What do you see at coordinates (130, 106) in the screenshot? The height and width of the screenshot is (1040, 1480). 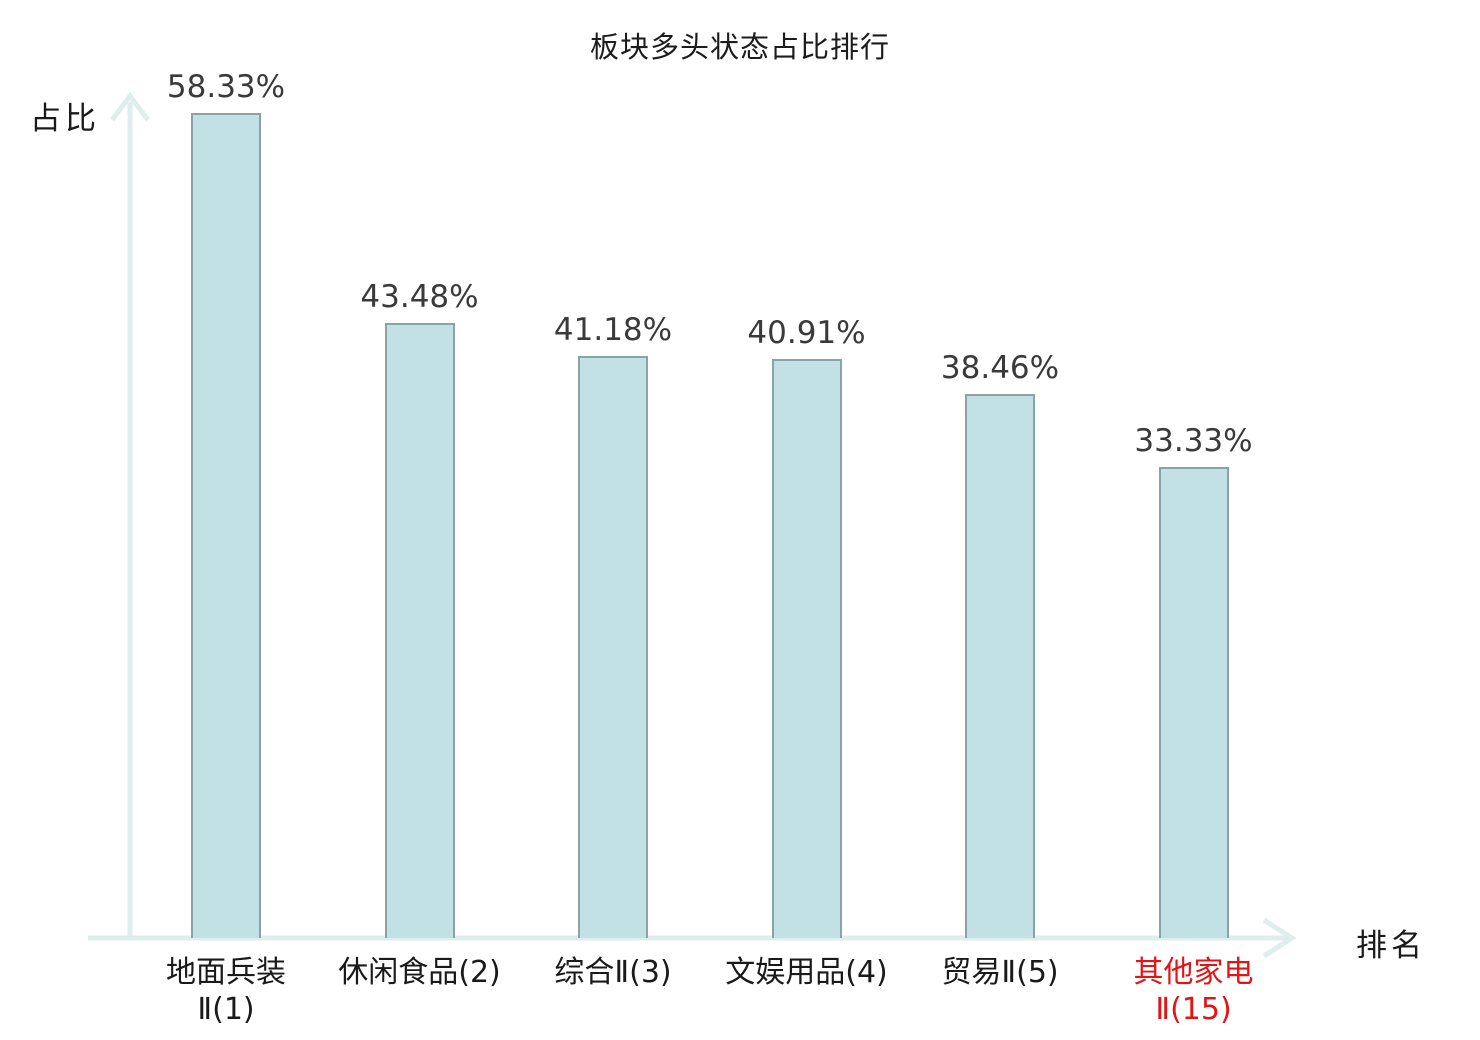 I see `y-axis-arrow-icon` at bounding box center [130, 106].